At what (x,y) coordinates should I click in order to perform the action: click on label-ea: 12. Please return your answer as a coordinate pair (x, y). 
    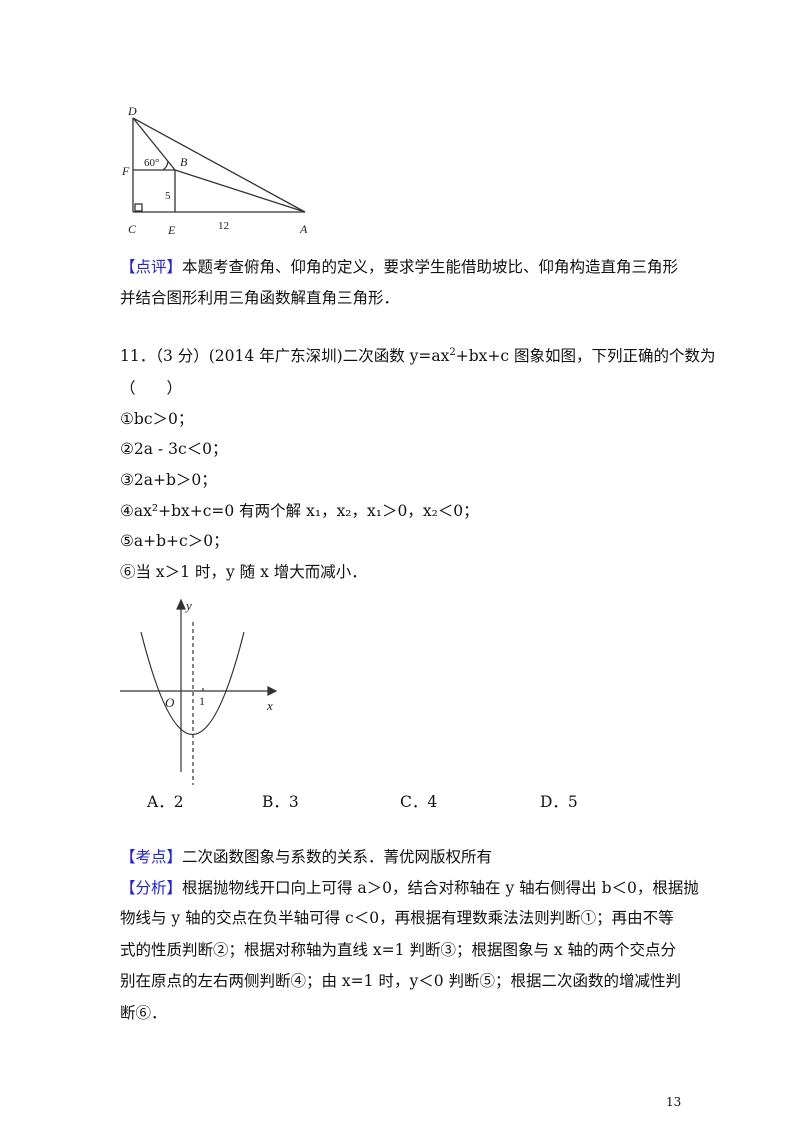
    Looking at the image, I should click on (223, 226).